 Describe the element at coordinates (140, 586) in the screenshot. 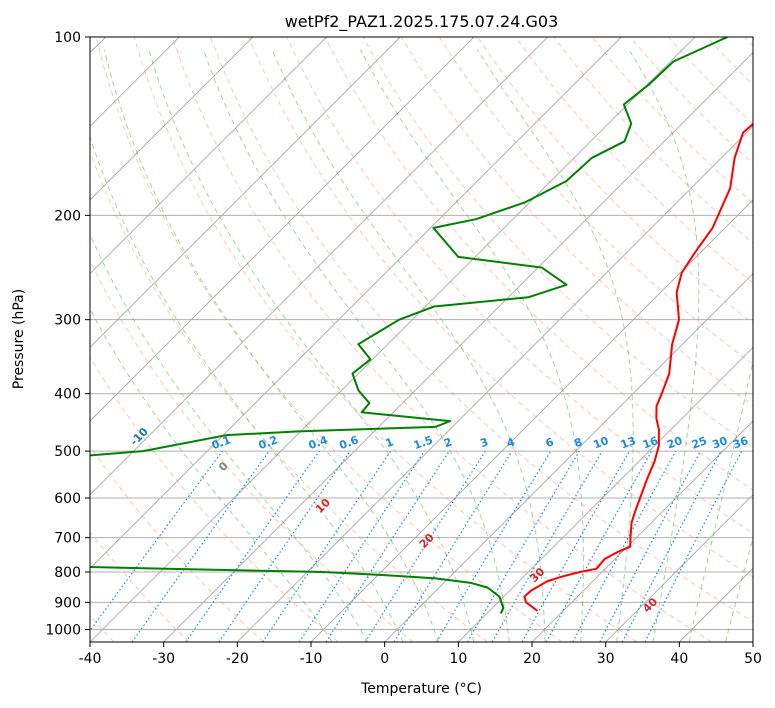

I see `dry-adiabat--30` at that location.